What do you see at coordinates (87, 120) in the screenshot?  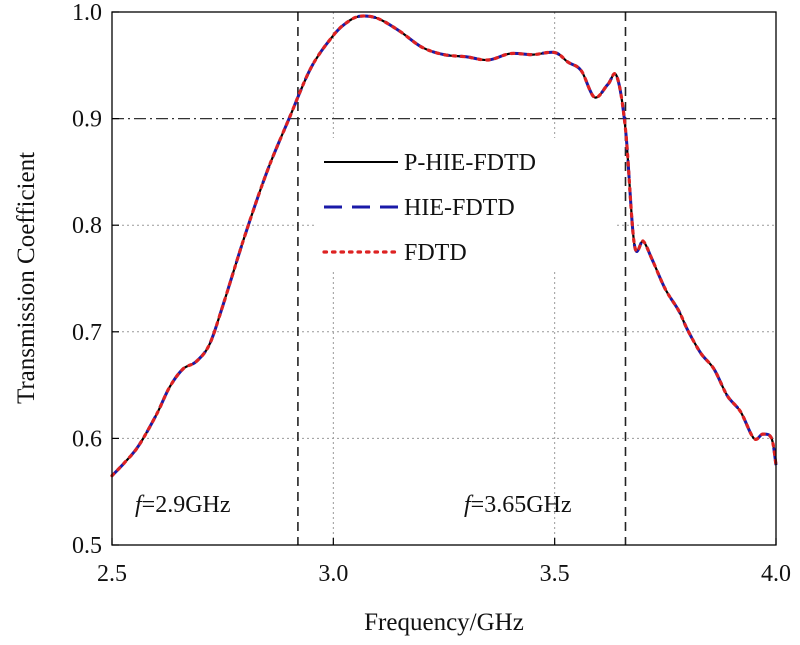 I see `y-tick-label: 0.9` at bounding box center [87, 120].